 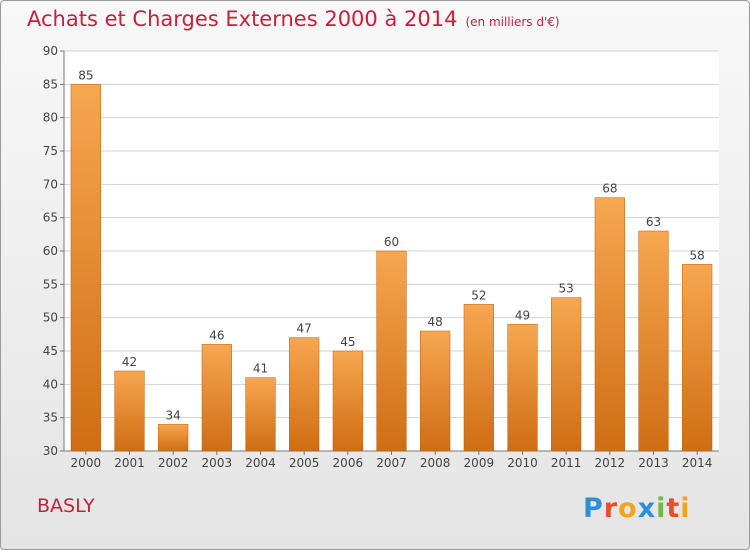 What do you see at coordinates (260, 414) in the screenshot?
I see `bar-2004` at bounding box center [260, 414].